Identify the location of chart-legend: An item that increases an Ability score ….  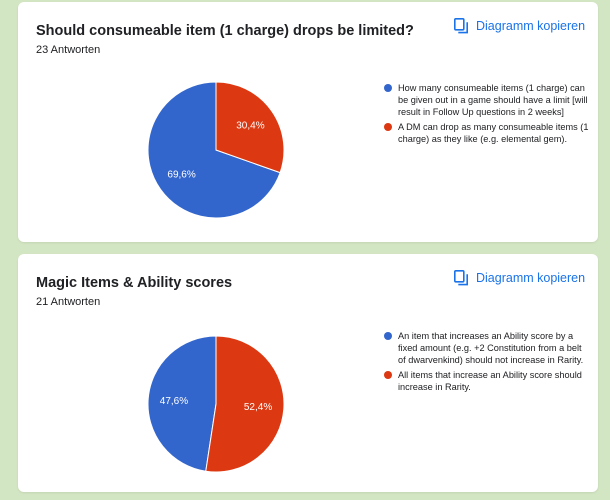
(486, 363).